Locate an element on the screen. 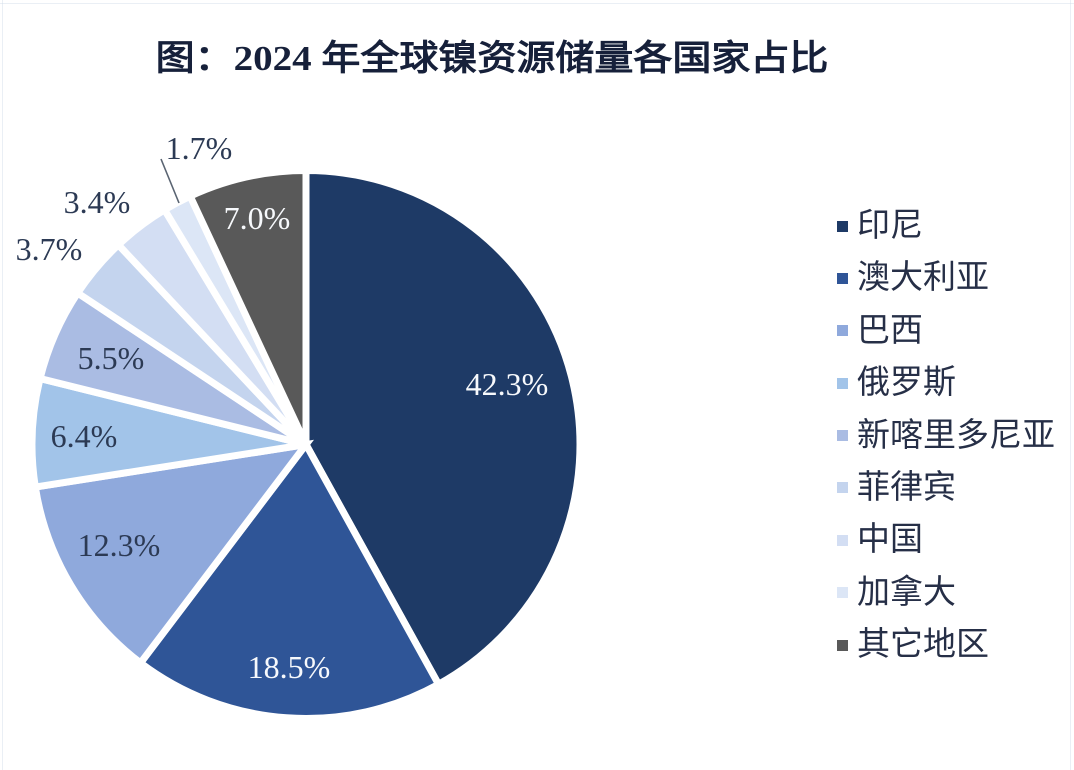  legend-item-菲律宾: 菲律宾 is located at coordinates (896, 488).